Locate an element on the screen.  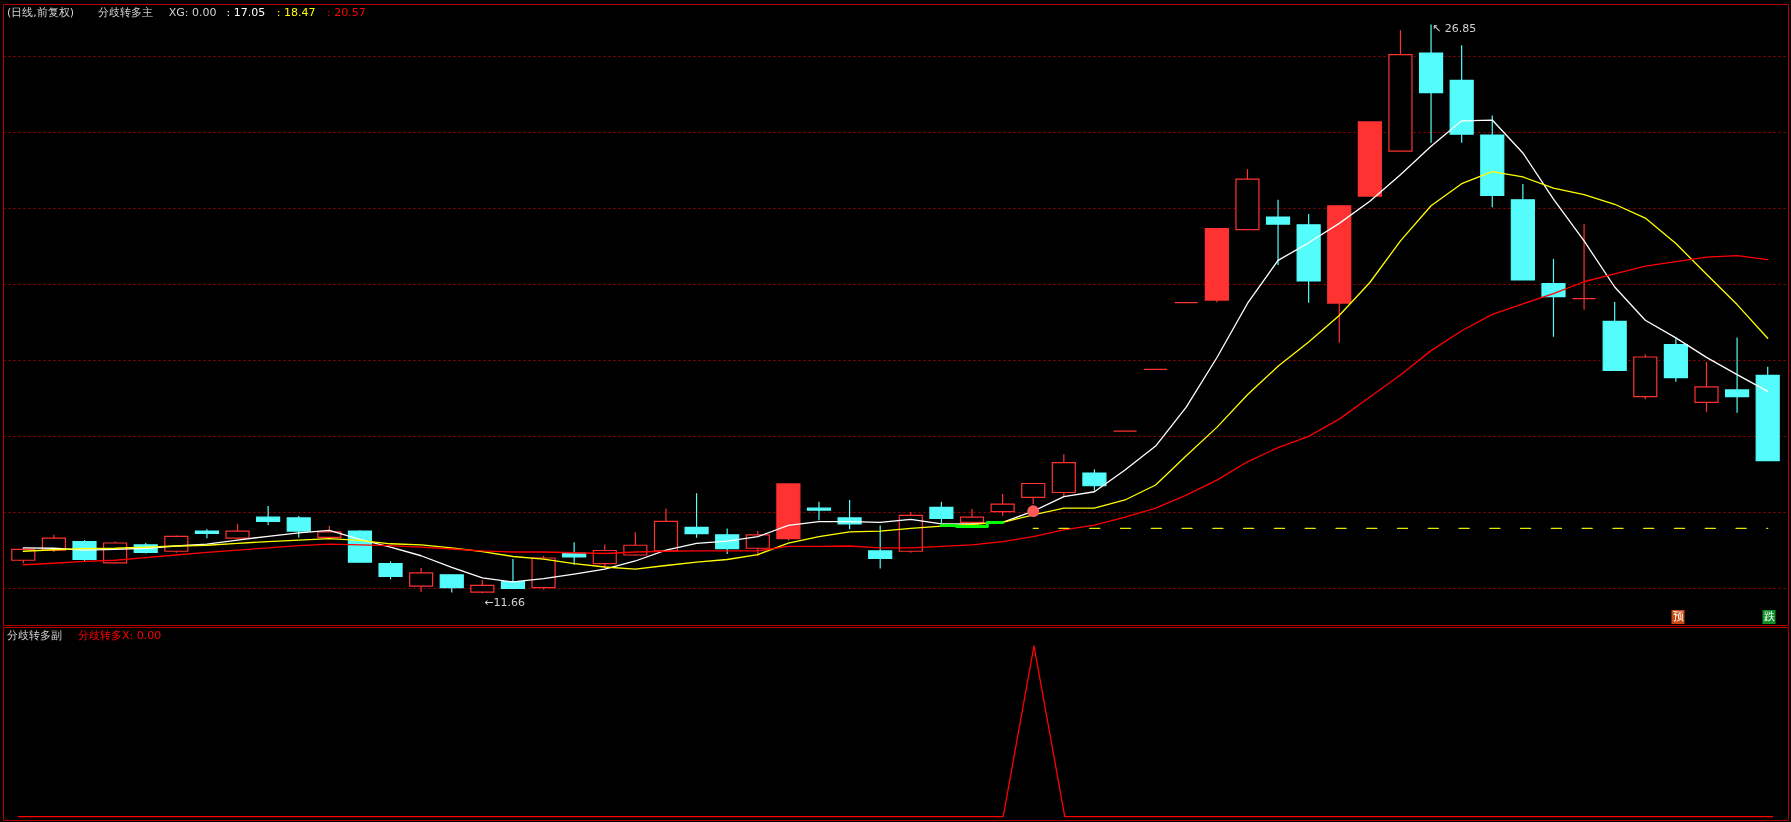
annotation: ↖ 26.85 is located at coordinates (1454, 28).